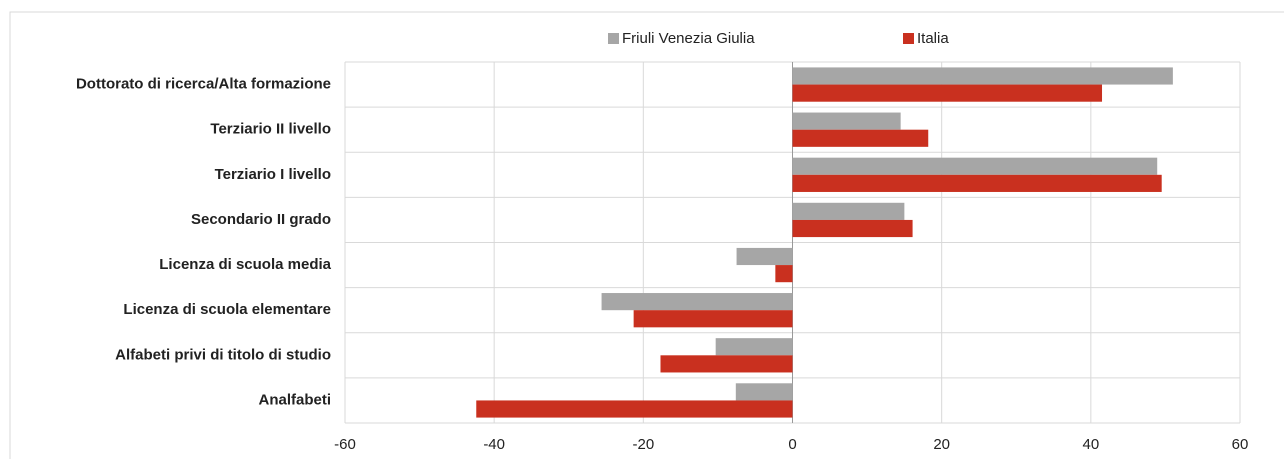  Describe the element at coordinates (203, 84) in the screenshot. I see `y-tick-label: Dottorato di ricerca/Alta formazione` at that location.